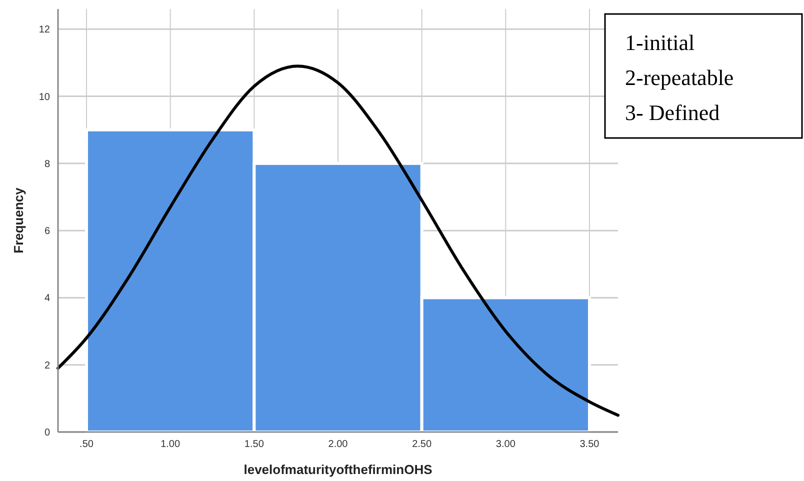 This screenshot has width=804, height=481. I want to click on x-tick-label: .50, so click(87, 444).